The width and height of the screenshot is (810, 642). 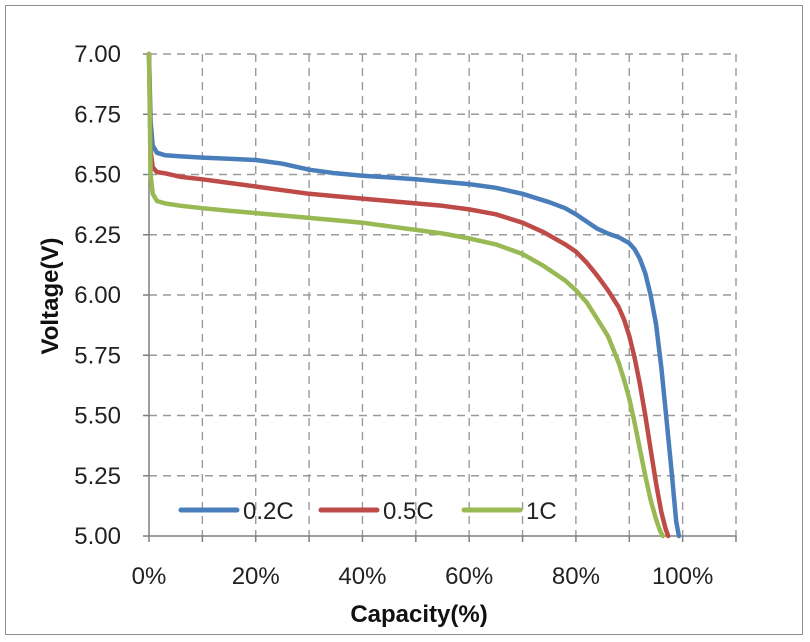 What do you see at coordinates (408, 511) in the screenshot?
I see `legend-label: 0.5C` at bounding box center [408, 511].